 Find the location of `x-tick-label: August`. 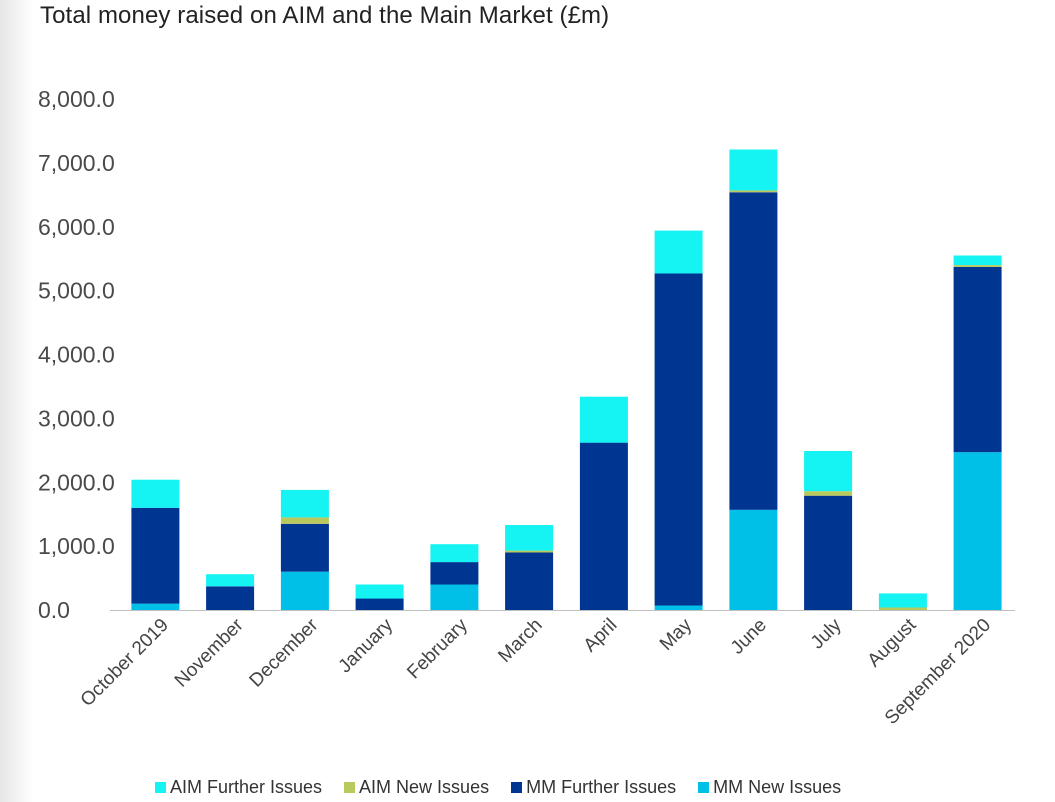

x-tick-label: August is located at coordinates (892, 642).